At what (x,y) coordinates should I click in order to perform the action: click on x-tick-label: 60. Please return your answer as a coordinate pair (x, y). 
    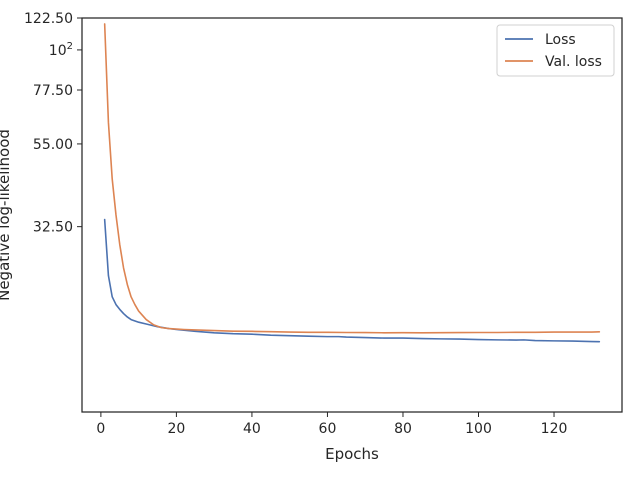
    Looking at the image, I should click on (328, 429).